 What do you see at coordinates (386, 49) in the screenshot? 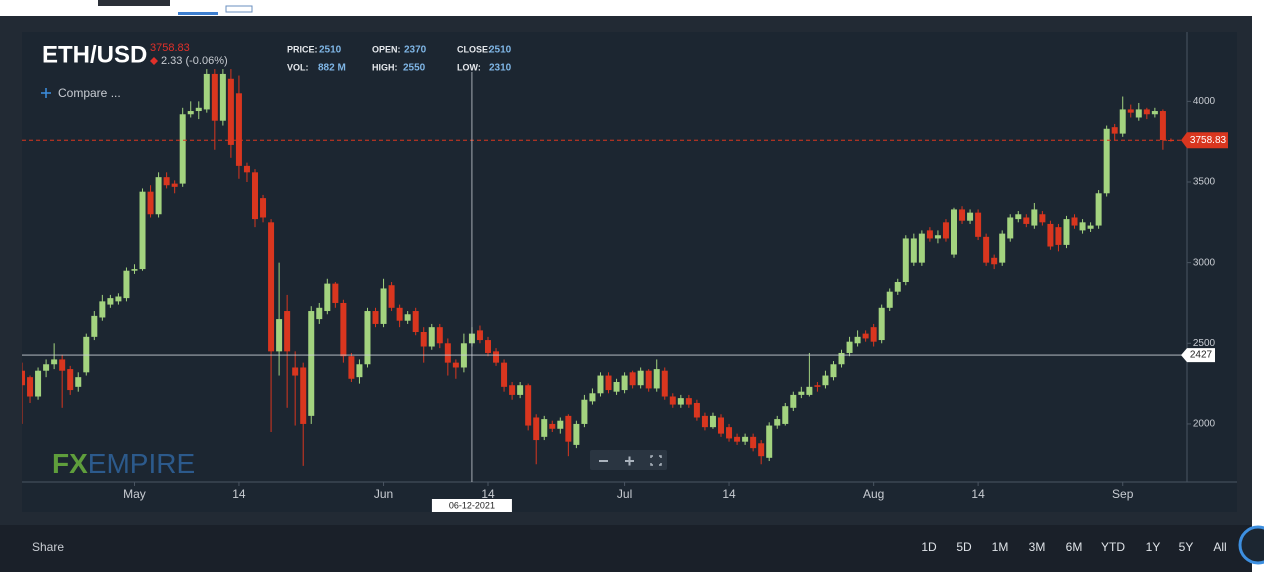
I see `stat-label: OPEN:` at bounding box center [386, 49].